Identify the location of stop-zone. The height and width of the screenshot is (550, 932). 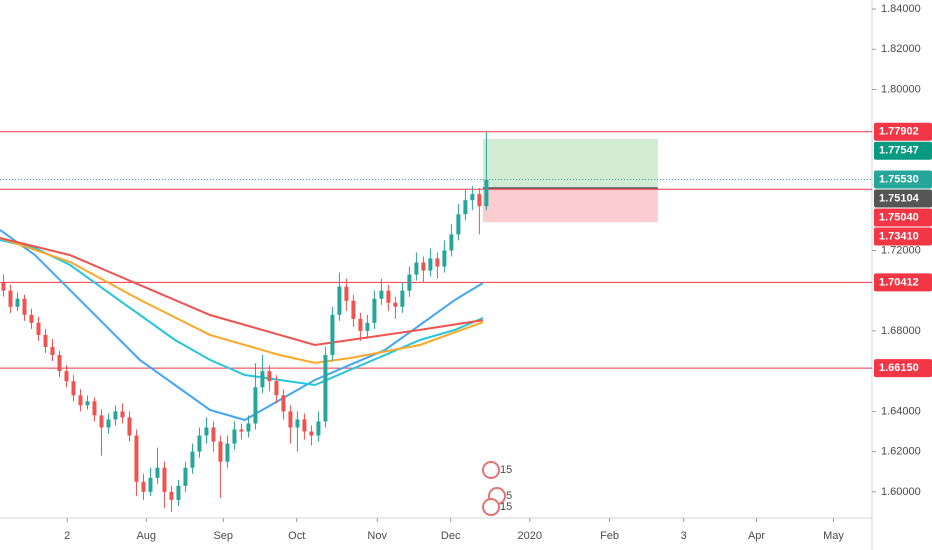
(570, 205).